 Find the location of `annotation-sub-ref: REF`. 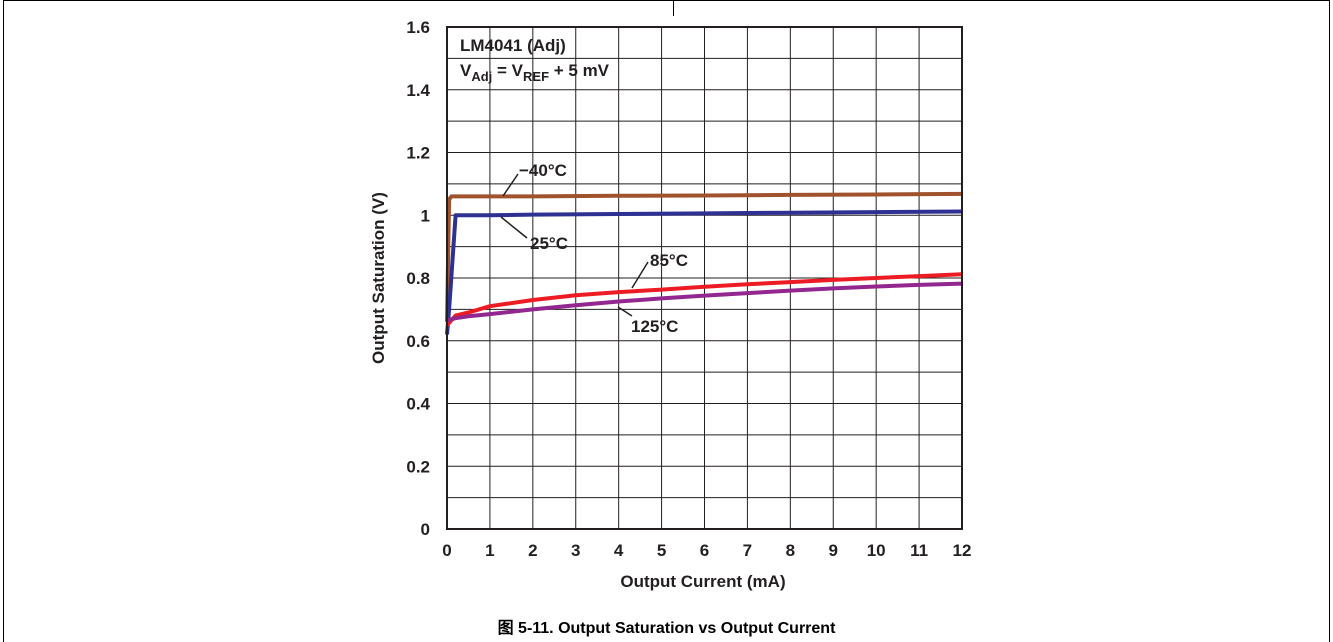

annotation-sub-ref: REF is located at coordinates (536, 76).